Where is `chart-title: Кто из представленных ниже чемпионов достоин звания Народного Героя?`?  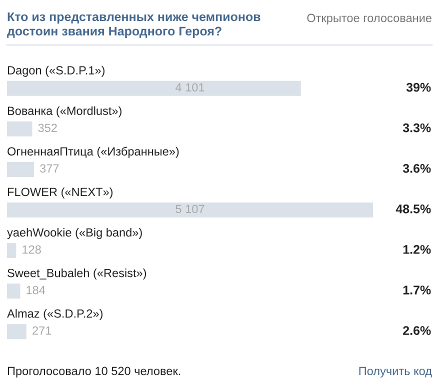
chart-title: Кто из представленных ниже чемпионов достоин звания Народного Героя? is located at coordinates (133, 25).